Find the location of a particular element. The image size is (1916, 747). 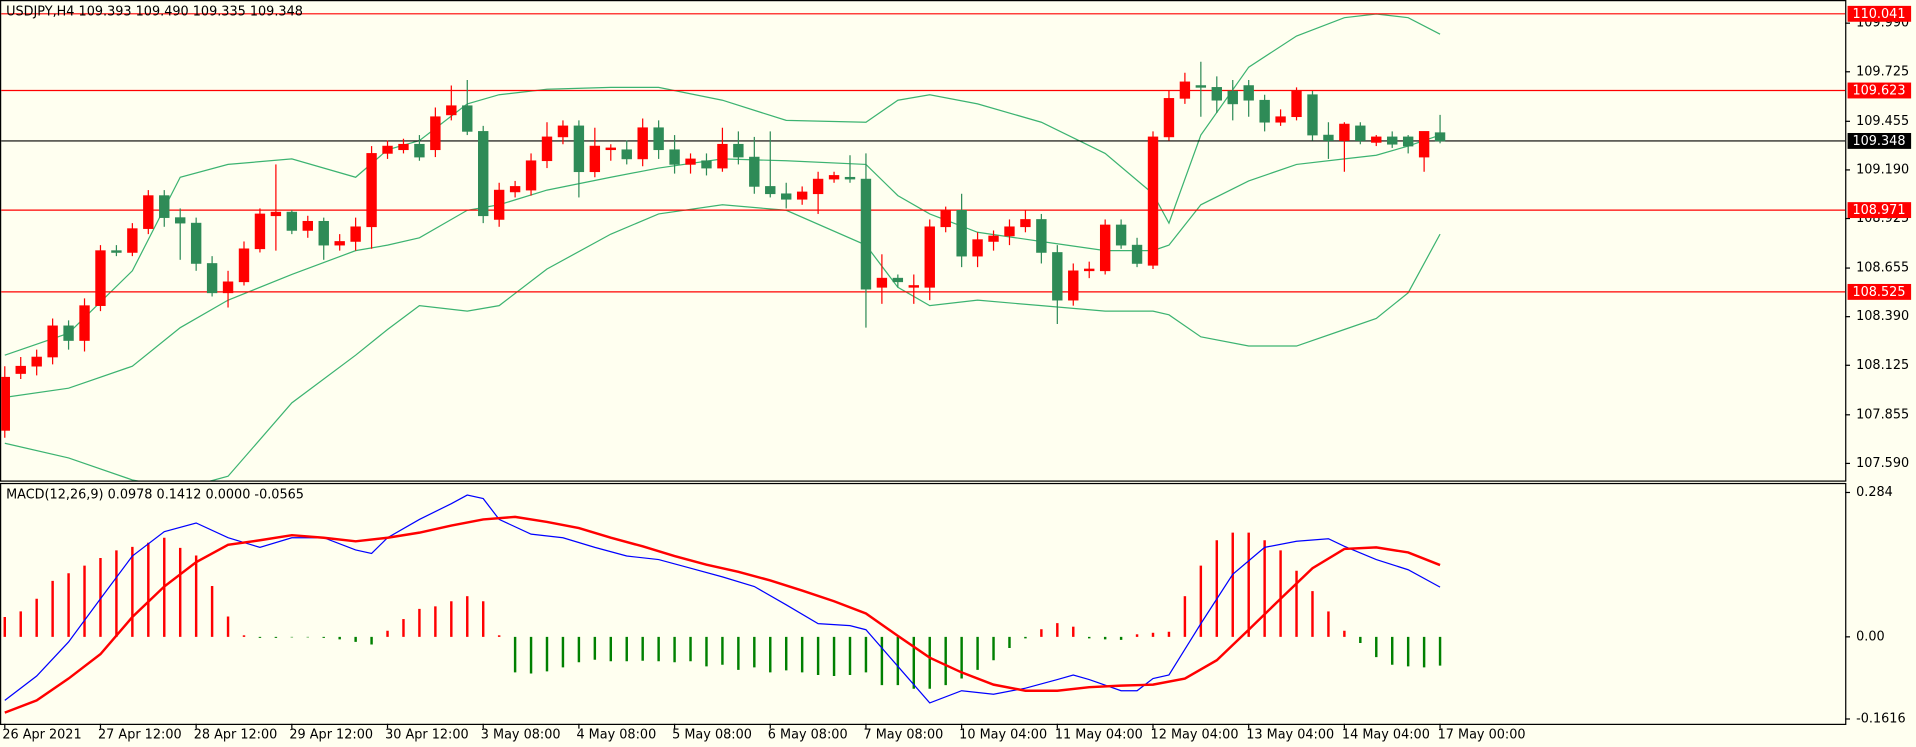

level-label: 108.971 is located at coordinates (1878, 210).